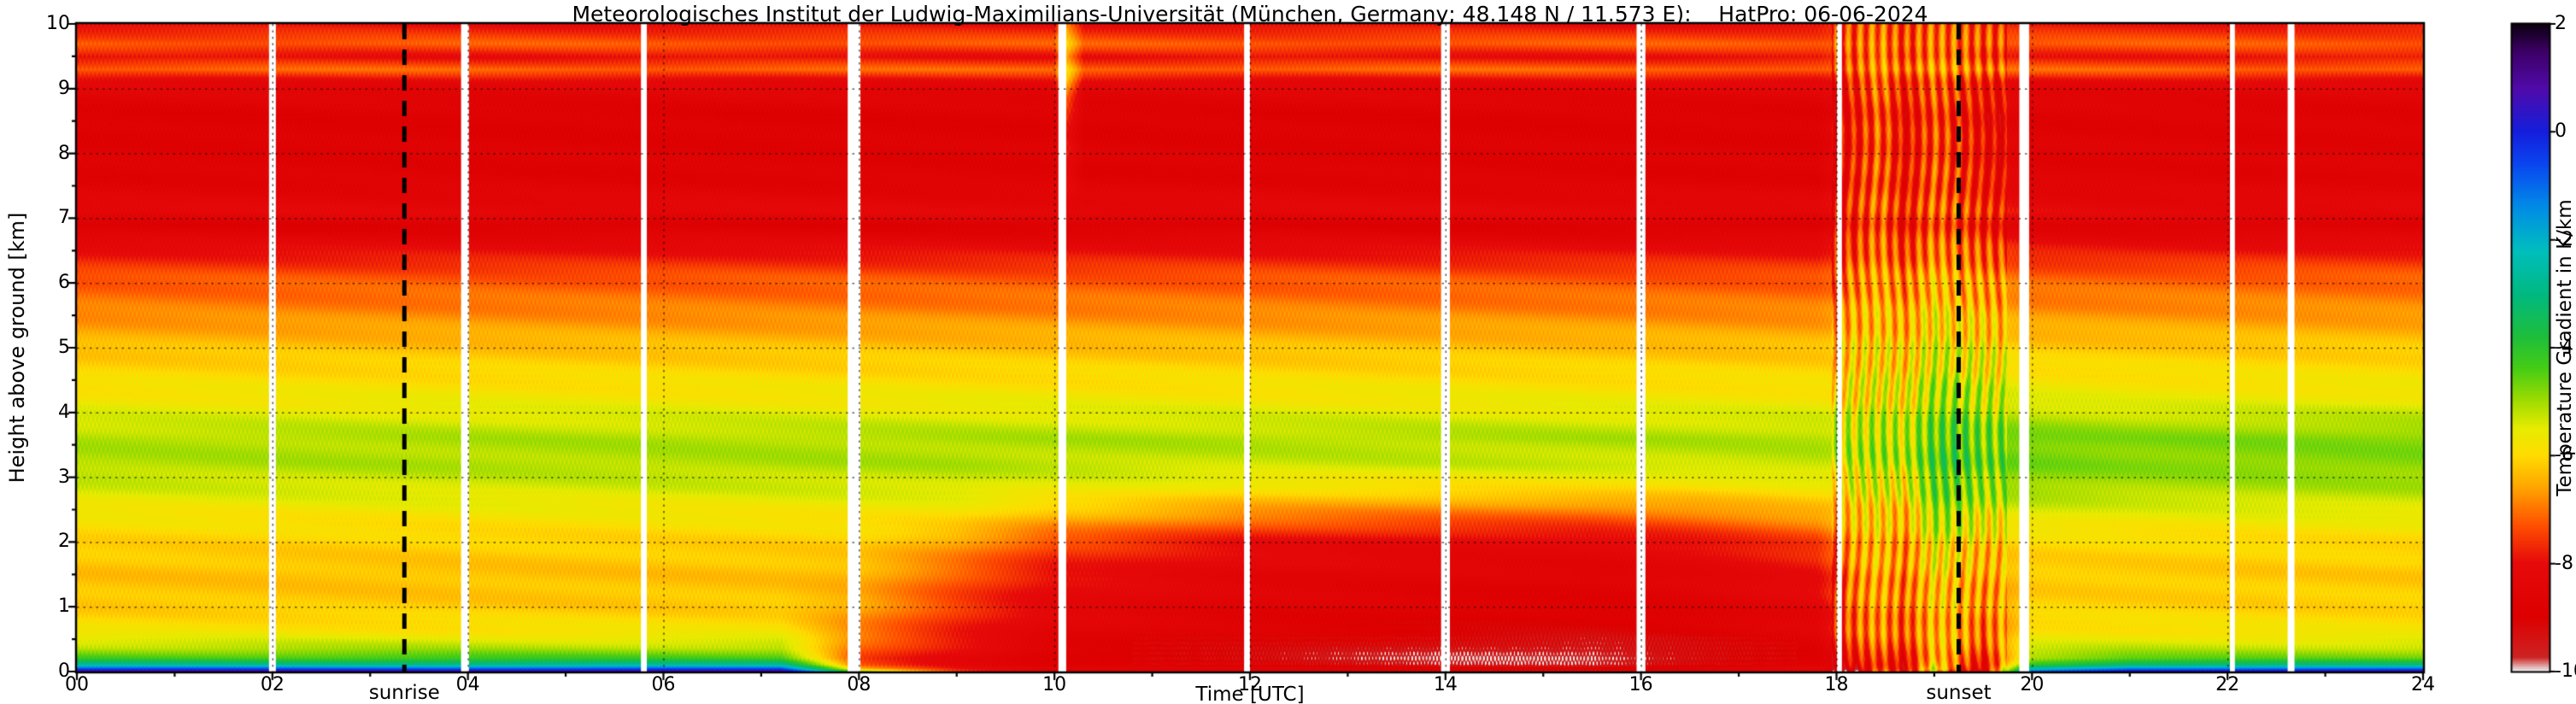 This screenshot has width=2576, height=704. Describe the element at coordinates (663, 684) in the screenshot. I see `x-tick-label: 06` at that location.